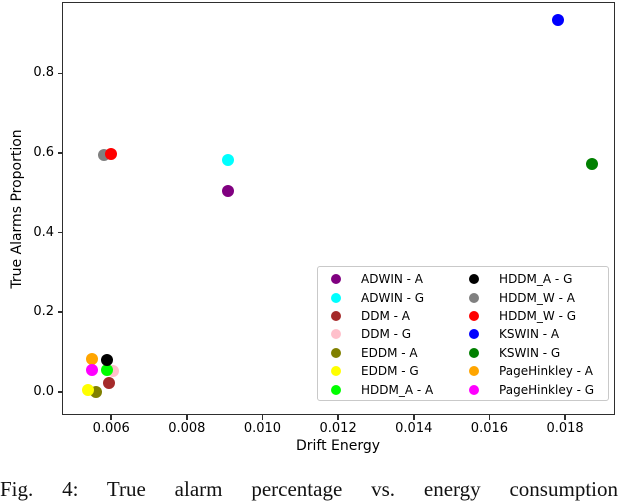 The width and height of the screenshot is (618, 502). What do you see at coordinates (111, 428) in the screenshot?
I see `x-tick-label: 0.006` at bounding box center [111, 428].